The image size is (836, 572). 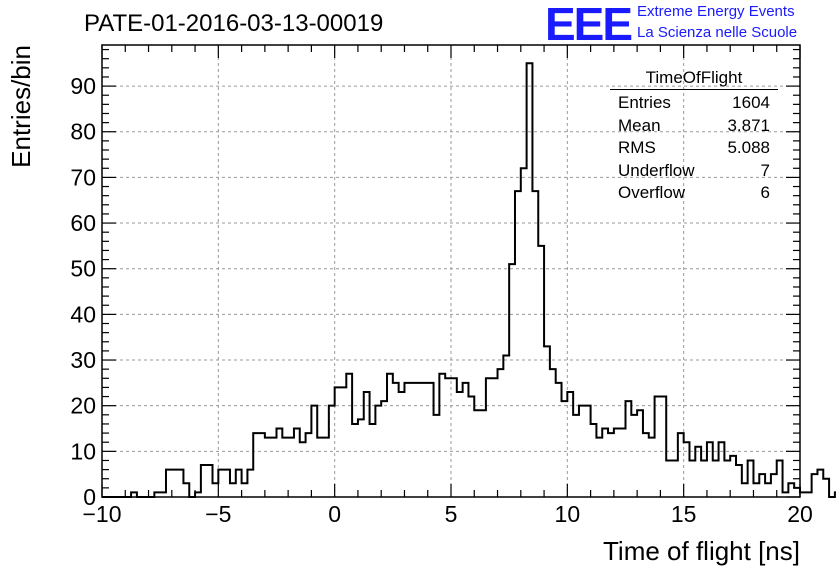 I want to click on x-tick-label: −5, so click(x=218, y=514).